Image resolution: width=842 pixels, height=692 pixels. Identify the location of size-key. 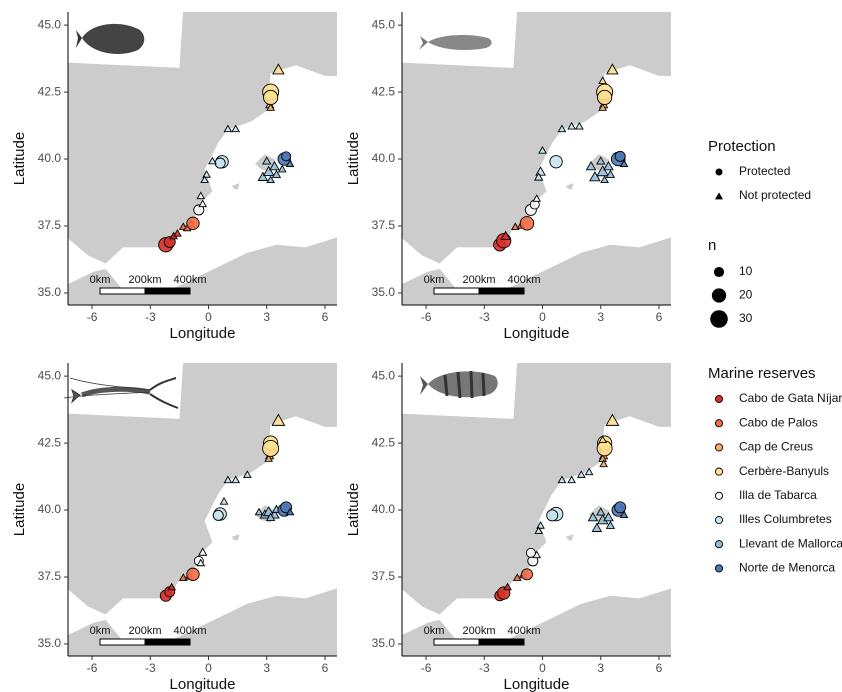
(719, 272).